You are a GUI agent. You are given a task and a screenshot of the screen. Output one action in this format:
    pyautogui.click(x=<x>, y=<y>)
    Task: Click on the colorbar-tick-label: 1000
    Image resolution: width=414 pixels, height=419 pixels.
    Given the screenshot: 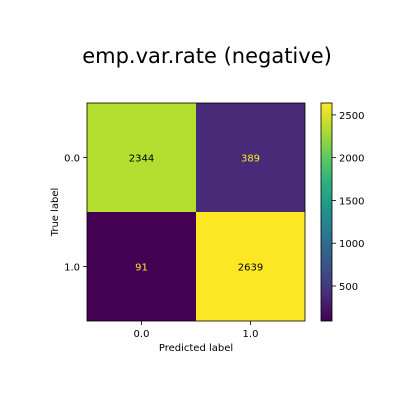 What is the action you would take?
    pyautogui.click(x=351, y=244)
    